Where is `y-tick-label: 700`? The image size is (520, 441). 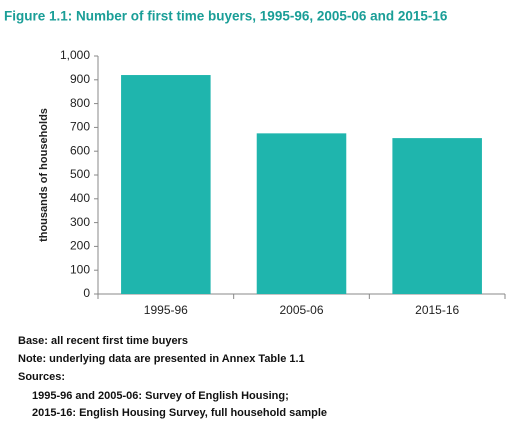
y-tick-label: 700 is located at coordinates (80, 127).